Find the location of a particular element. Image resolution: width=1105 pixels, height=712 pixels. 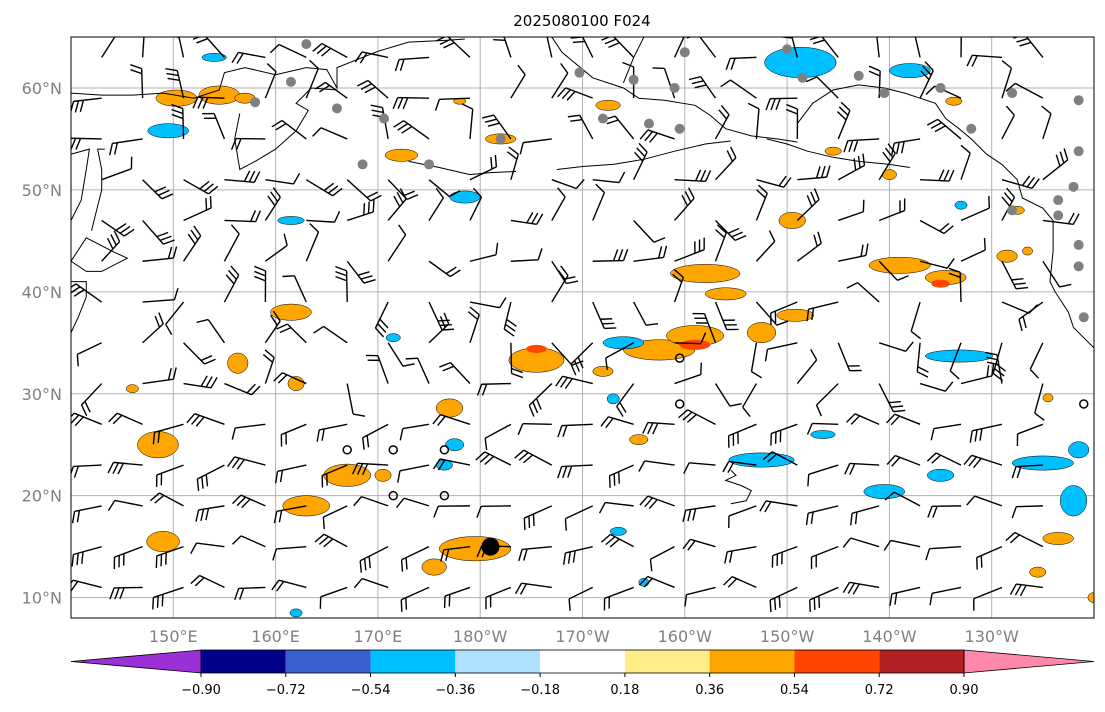

hokkaido-coast is located at coordinates (100, 254).